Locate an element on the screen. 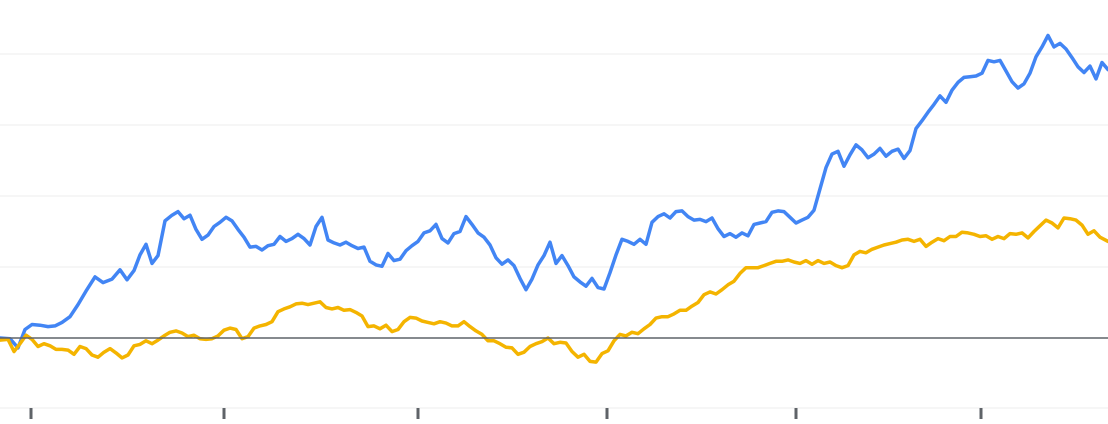 This screenshot has width=1108, height=424. x-axis is located at coordinates (506, 413).